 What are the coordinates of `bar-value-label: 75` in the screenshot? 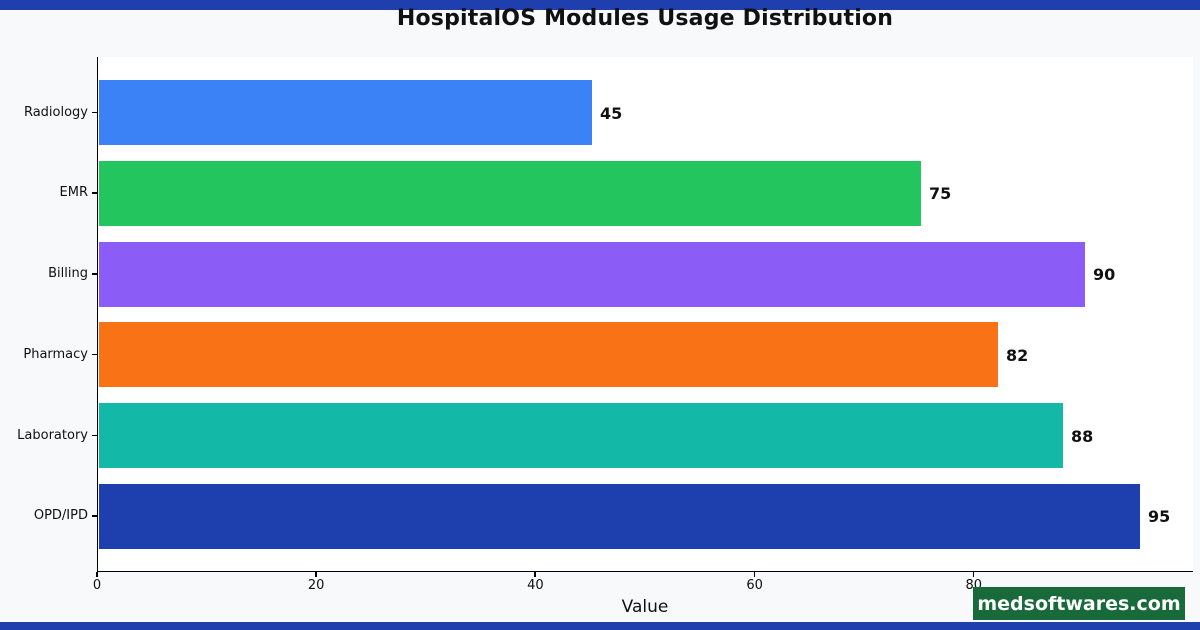 It's located at (940, 193).